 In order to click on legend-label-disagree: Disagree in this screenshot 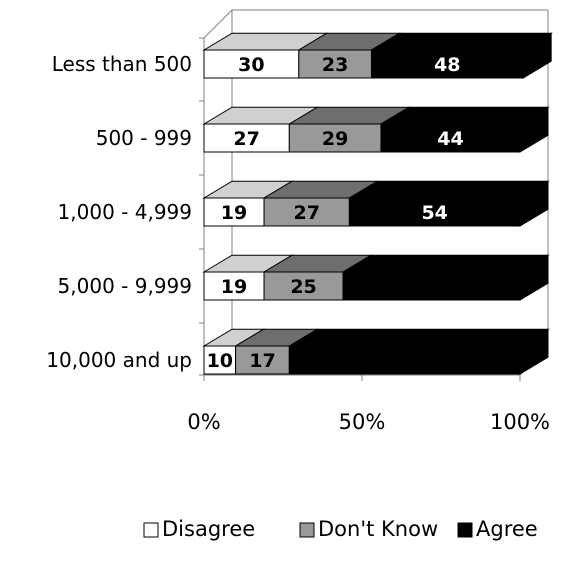, I will do `click(208, 529)`.